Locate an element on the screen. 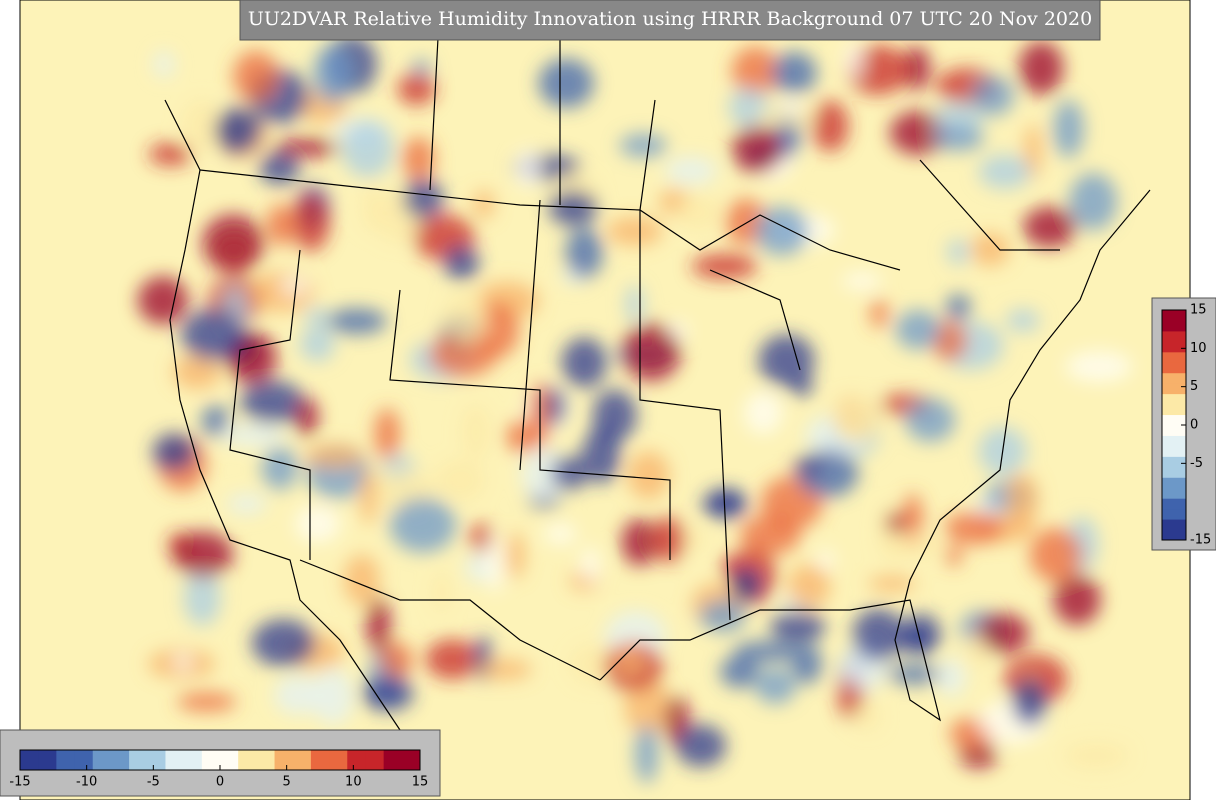 This screenshot has height=804, width=1216. colorbar-tick-label: 0 is located at coordinates (220, 782).